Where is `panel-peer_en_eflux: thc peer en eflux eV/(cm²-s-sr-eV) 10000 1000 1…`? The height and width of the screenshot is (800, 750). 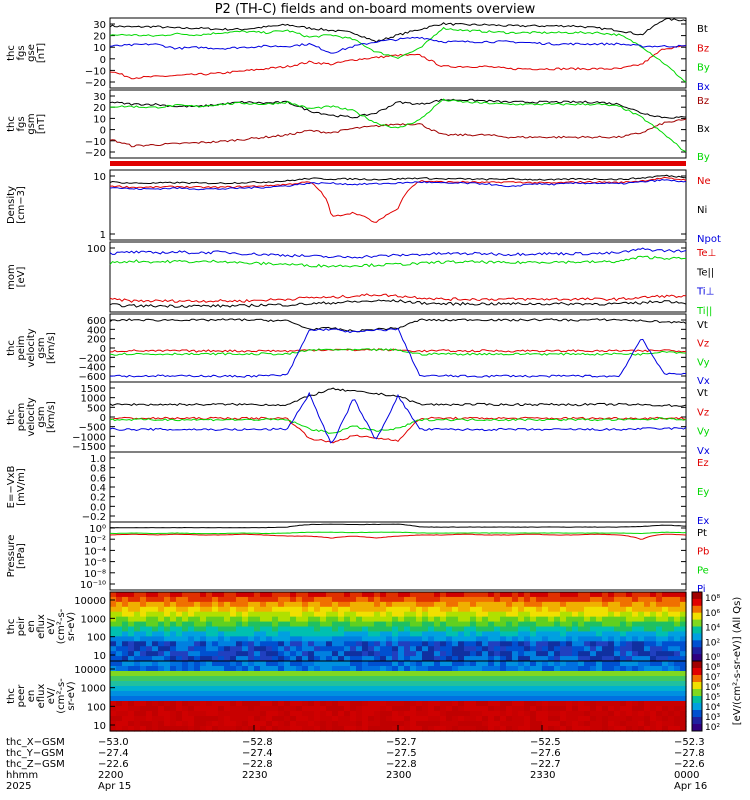 panel-peer_en_eflux: thc peer en eflux eV/(cm²-s-sr-eV) 10000 1000 1… is located at coordinates (346, 696).